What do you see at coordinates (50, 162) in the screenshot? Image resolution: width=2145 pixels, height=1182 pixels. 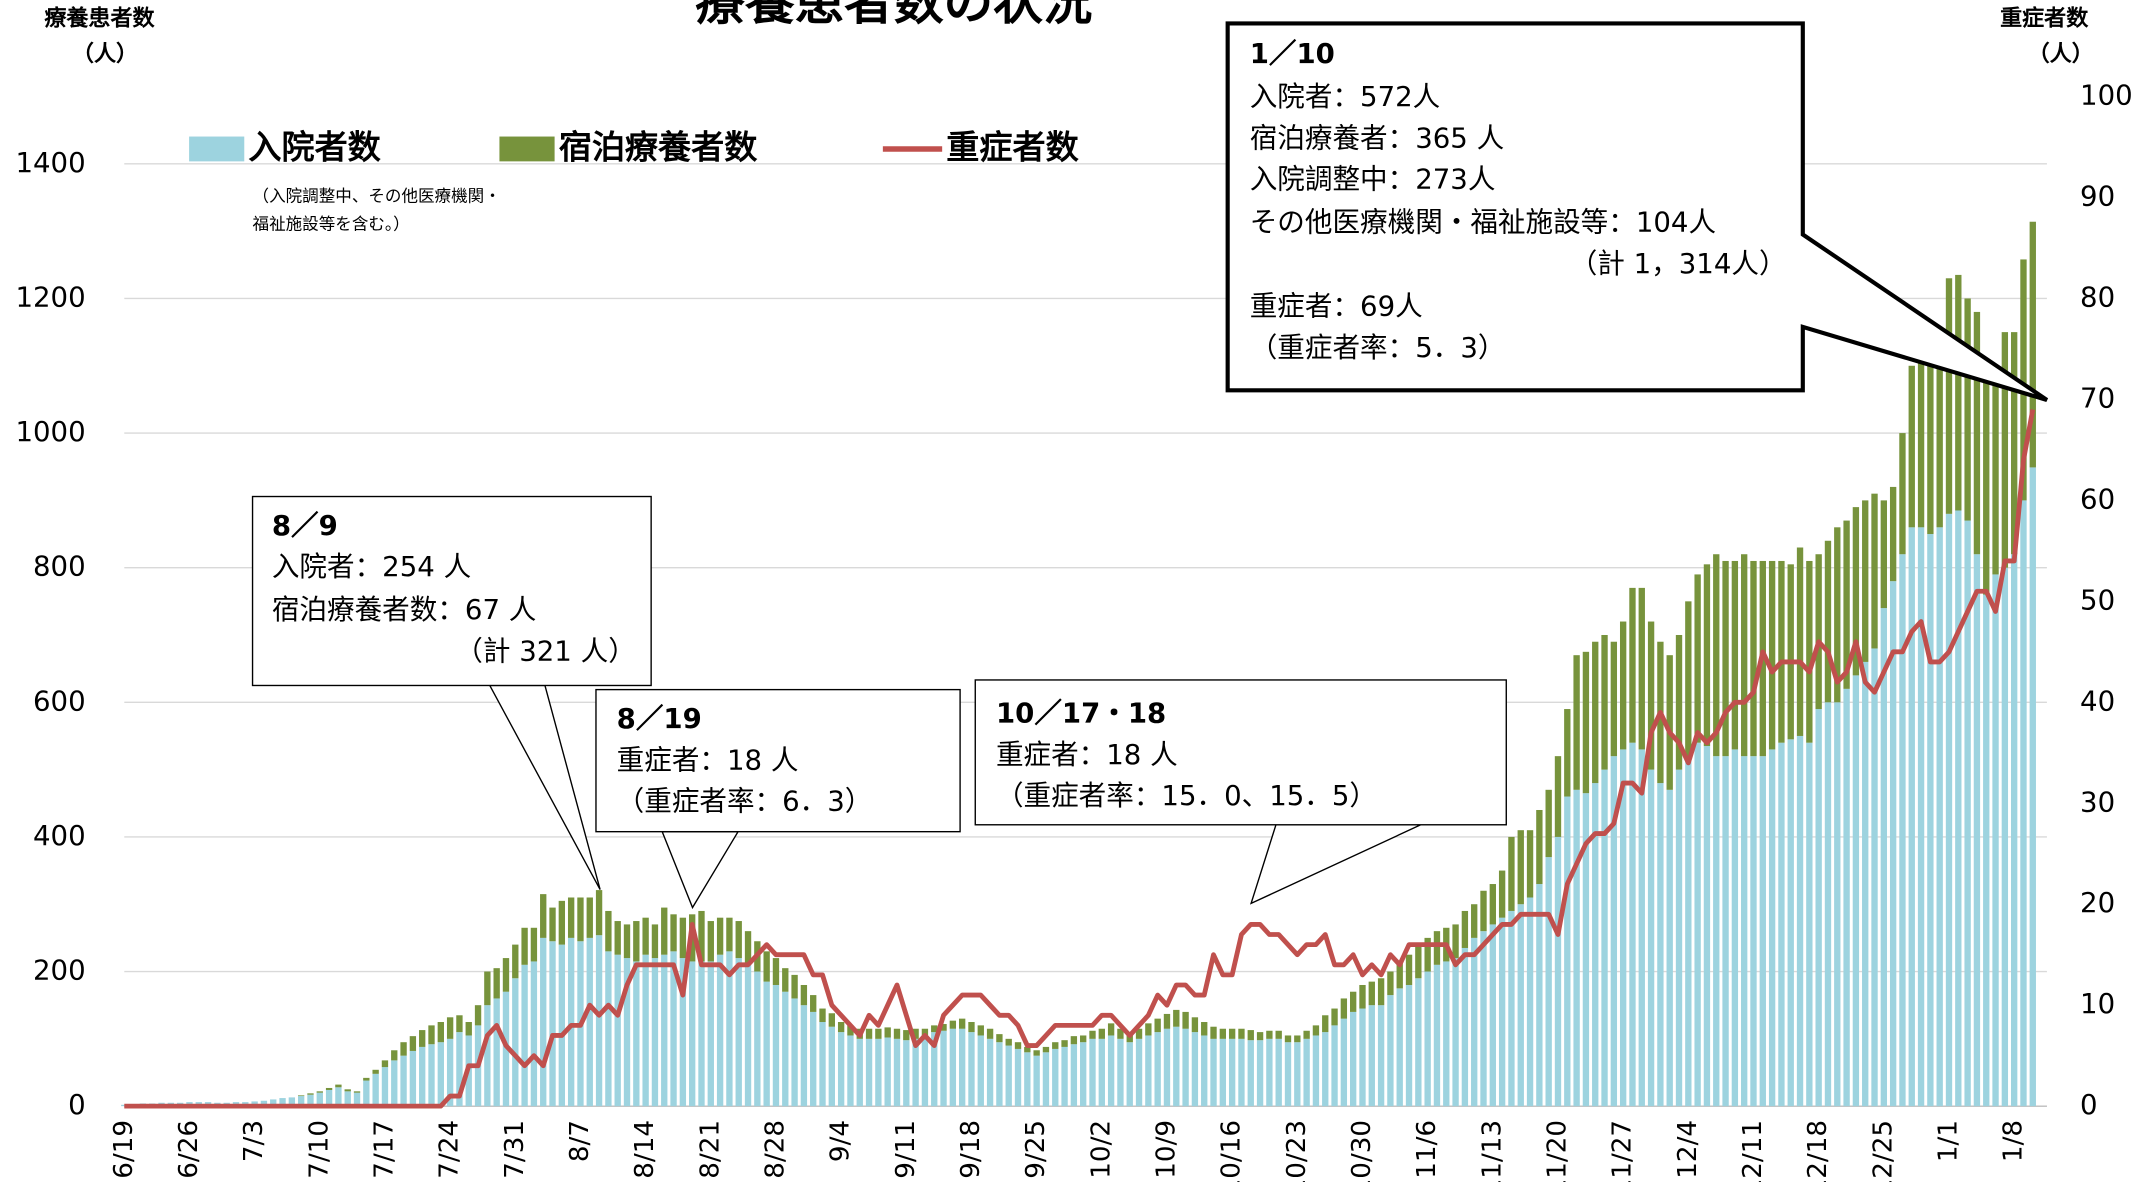 I see `y-tick-label: 1400` at bounding box center [50, 162].